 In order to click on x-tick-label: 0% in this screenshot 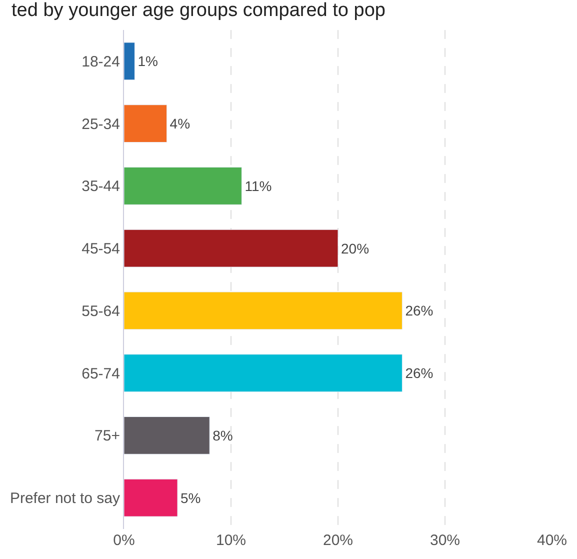, I will do `click(124, 540)`.